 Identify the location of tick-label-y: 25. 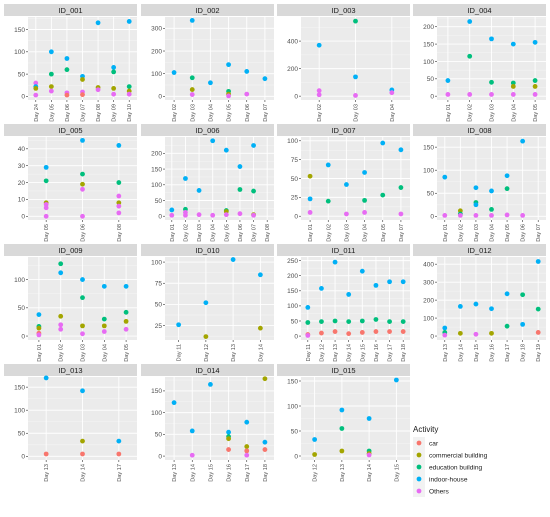
(295, 198).